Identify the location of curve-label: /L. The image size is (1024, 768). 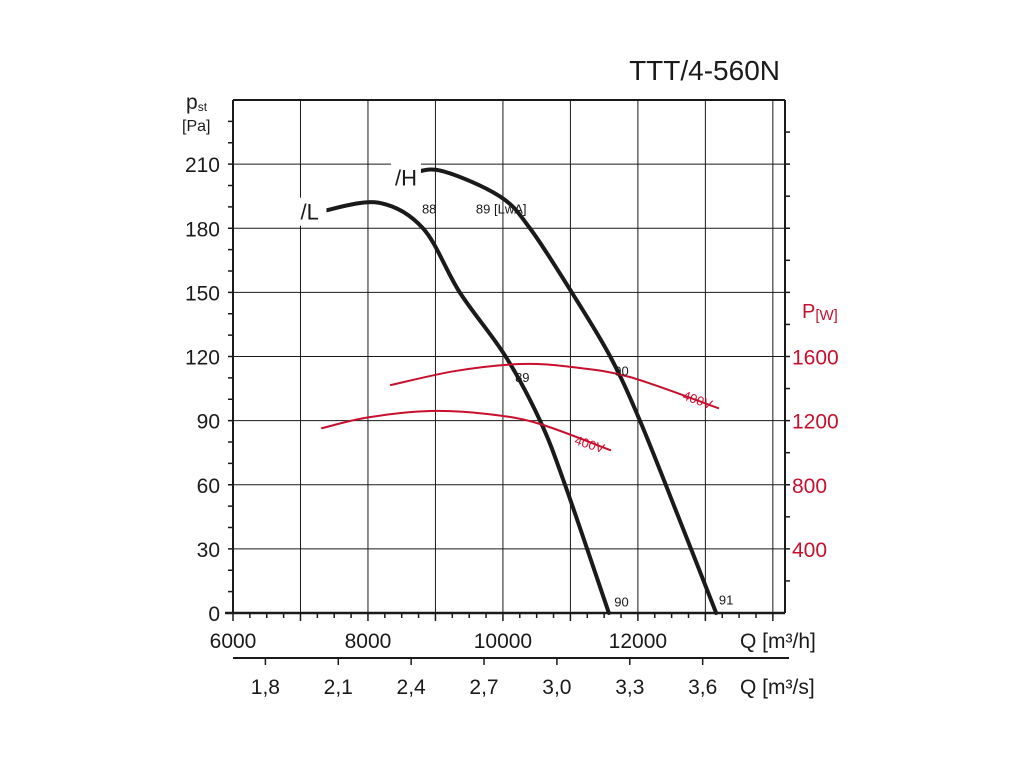
(309, 212).